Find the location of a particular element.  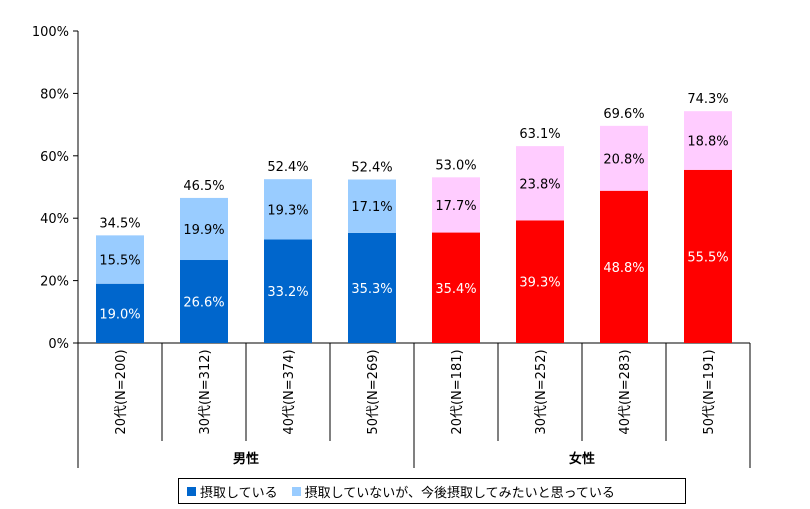

category-label: 30代(N=252) is located at coordinates (541, 391).